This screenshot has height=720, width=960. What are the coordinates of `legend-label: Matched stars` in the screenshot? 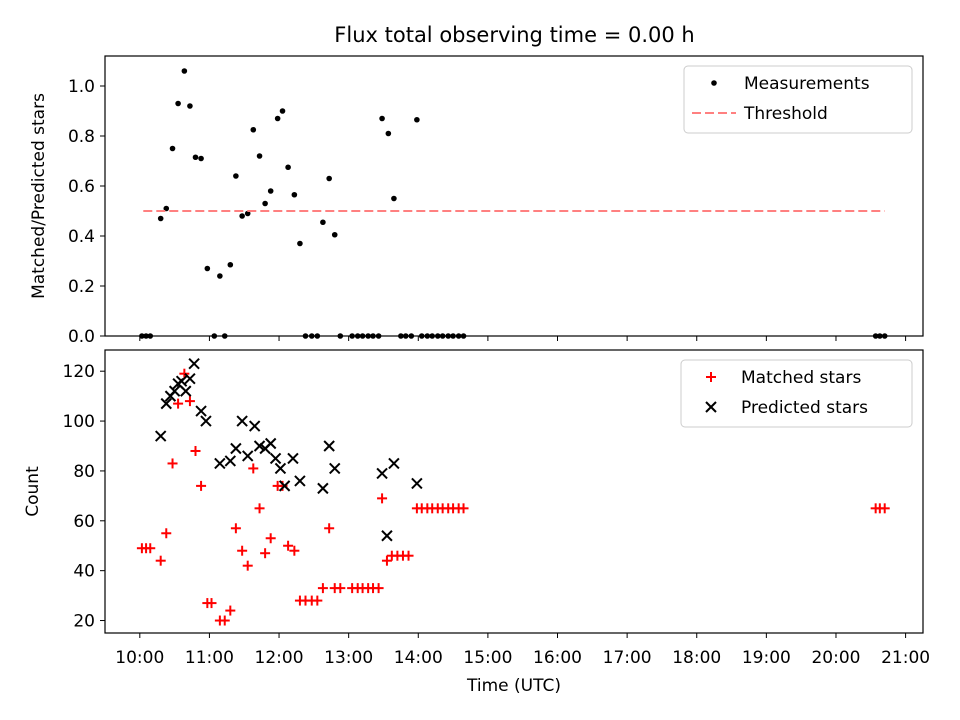 It's located at (801, 378).